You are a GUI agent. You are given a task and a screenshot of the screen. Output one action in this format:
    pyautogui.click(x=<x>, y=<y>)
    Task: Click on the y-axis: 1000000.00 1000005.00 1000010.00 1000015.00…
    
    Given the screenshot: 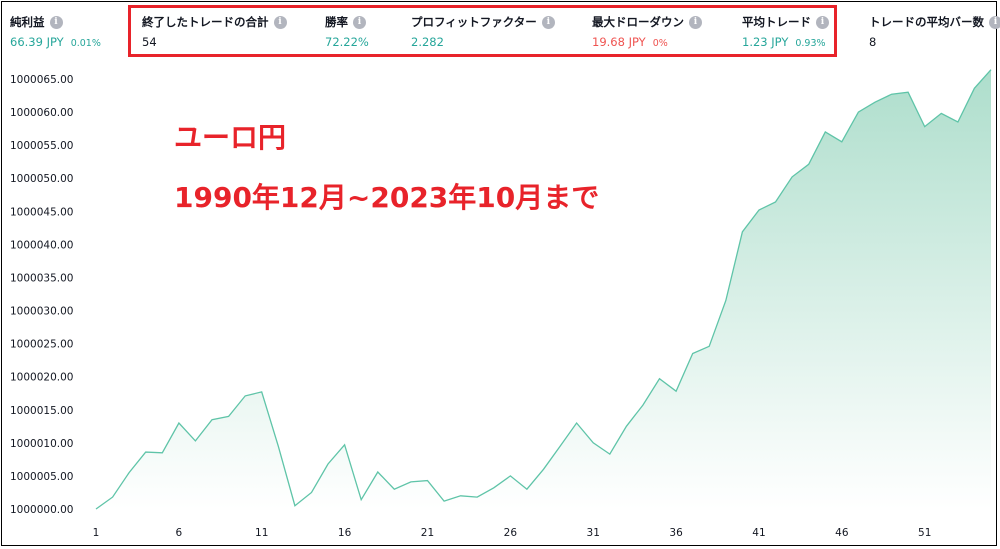 What is the action you would take?
    pyautogui.click(x=41, y=295)
    